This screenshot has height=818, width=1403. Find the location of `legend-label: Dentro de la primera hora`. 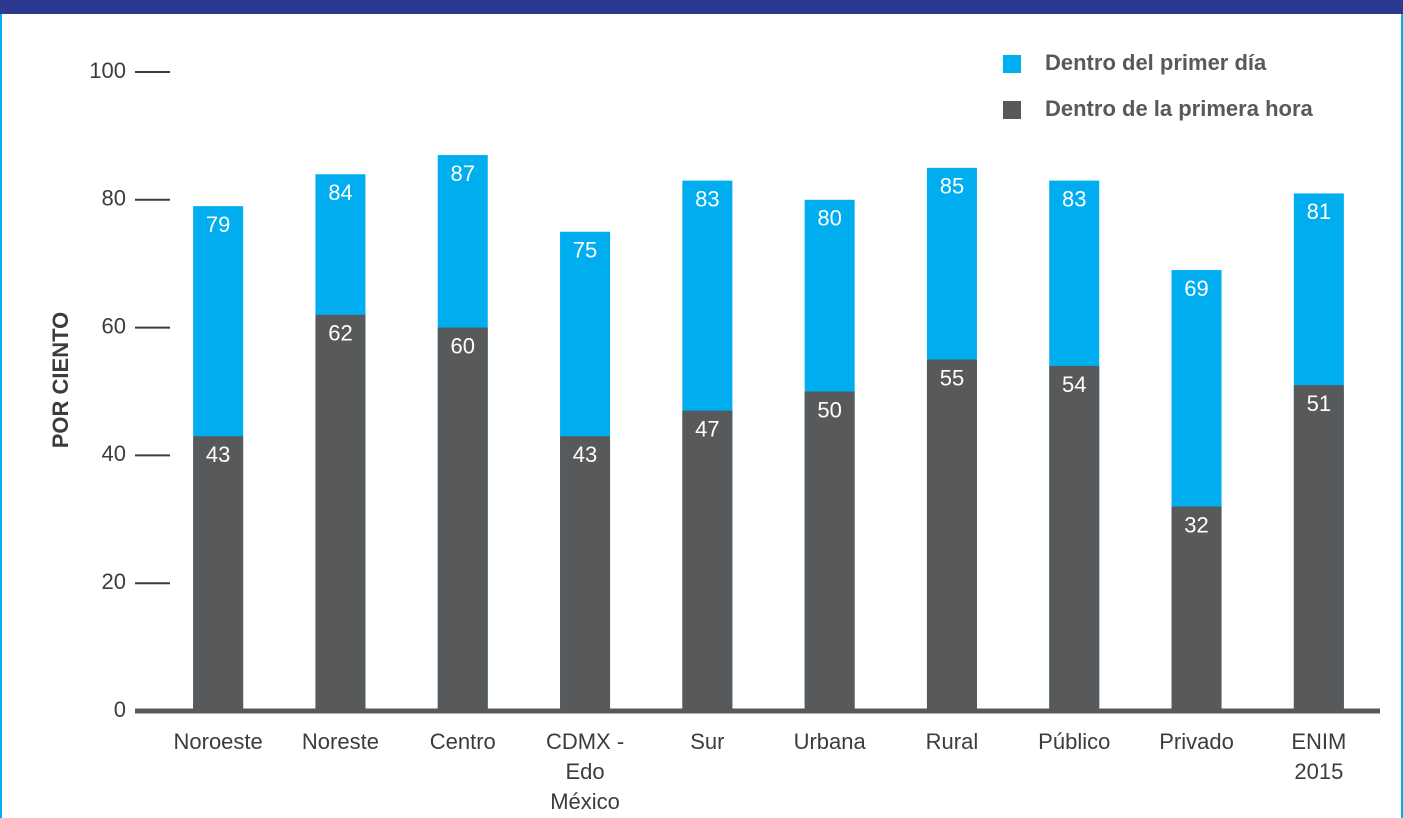

legend-label: Dentro de la primera hora is located at coordinates (1179, 108).